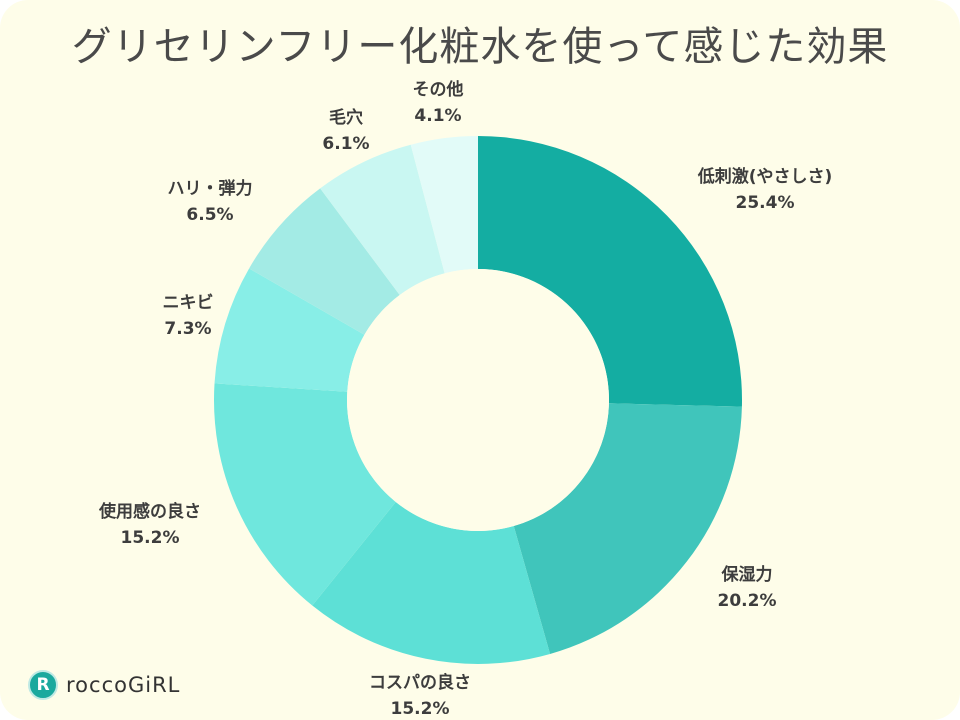 This screenshot has height=720, width=960. Describe the element at coordinates (747, 574) in the screenshot. I see `slice-label-1: 保湿力` at that location.